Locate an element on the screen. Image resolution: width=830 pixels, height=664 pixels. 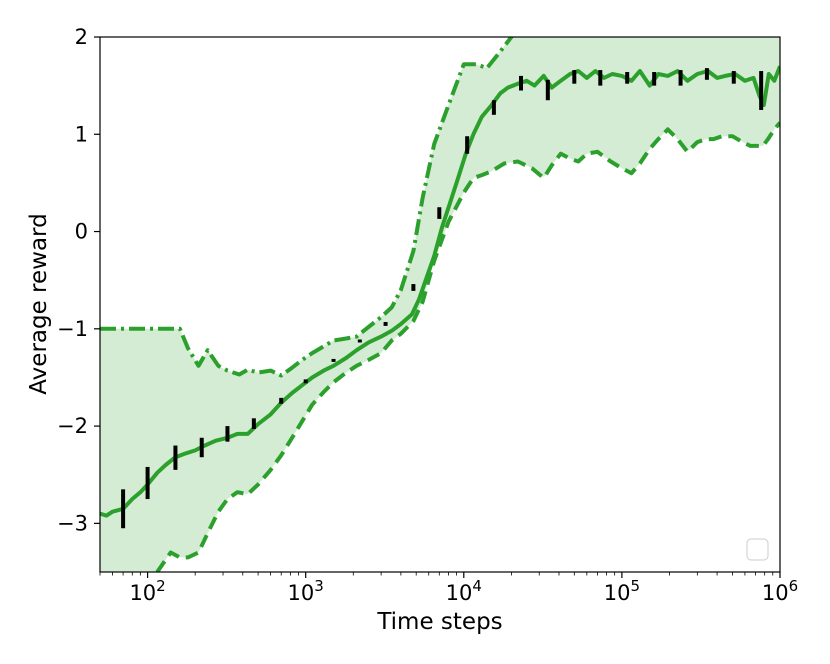
y-tick-label: −3 is located at coordinates (72, 523).